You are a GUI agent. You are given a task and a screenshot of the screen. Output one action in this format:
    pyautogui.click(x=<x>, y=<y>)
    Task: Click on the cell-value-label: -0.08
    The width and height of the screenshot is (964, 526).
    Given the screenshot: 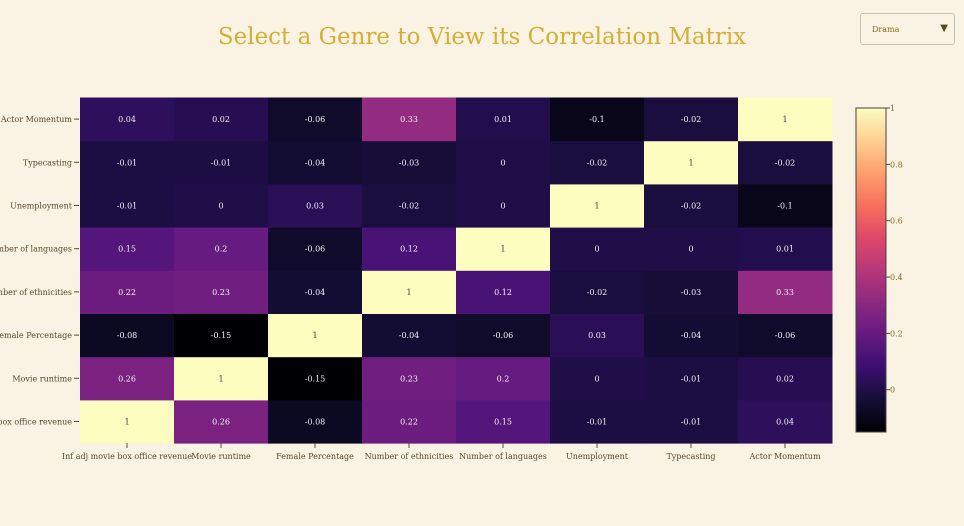 What is the action you would take?
    pyautogui.click(x=127, y=335)
    